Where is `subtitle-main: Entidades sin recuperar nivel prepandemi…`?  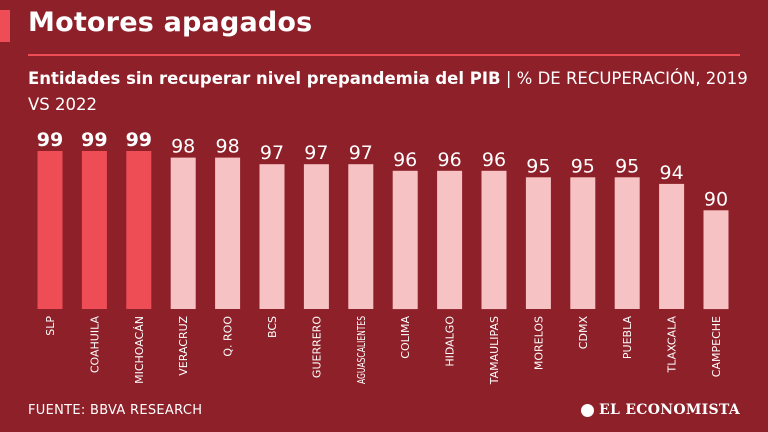 subtitle-main: Entidades sin recuperar nivel prepandemi… is located at coordinates (264, 78).